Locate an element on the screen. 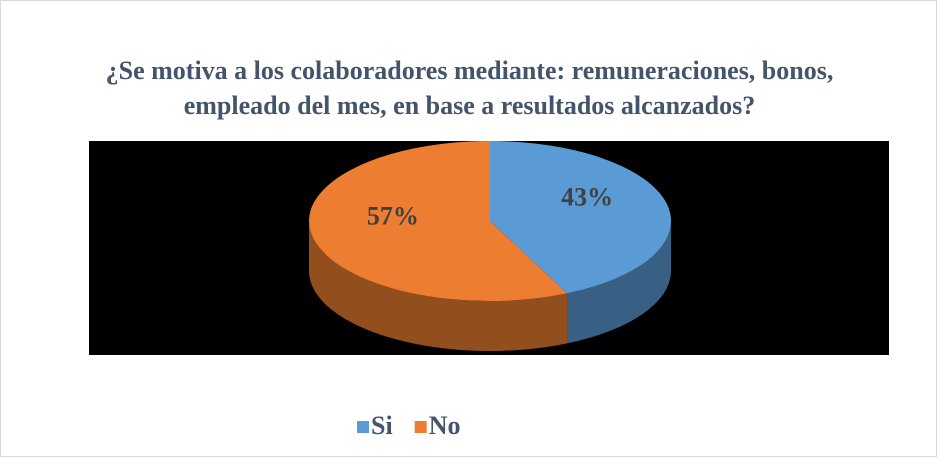 The width and height of the screenshot is (937, 457). data-label: 57% is located at coordinates (393, 216).